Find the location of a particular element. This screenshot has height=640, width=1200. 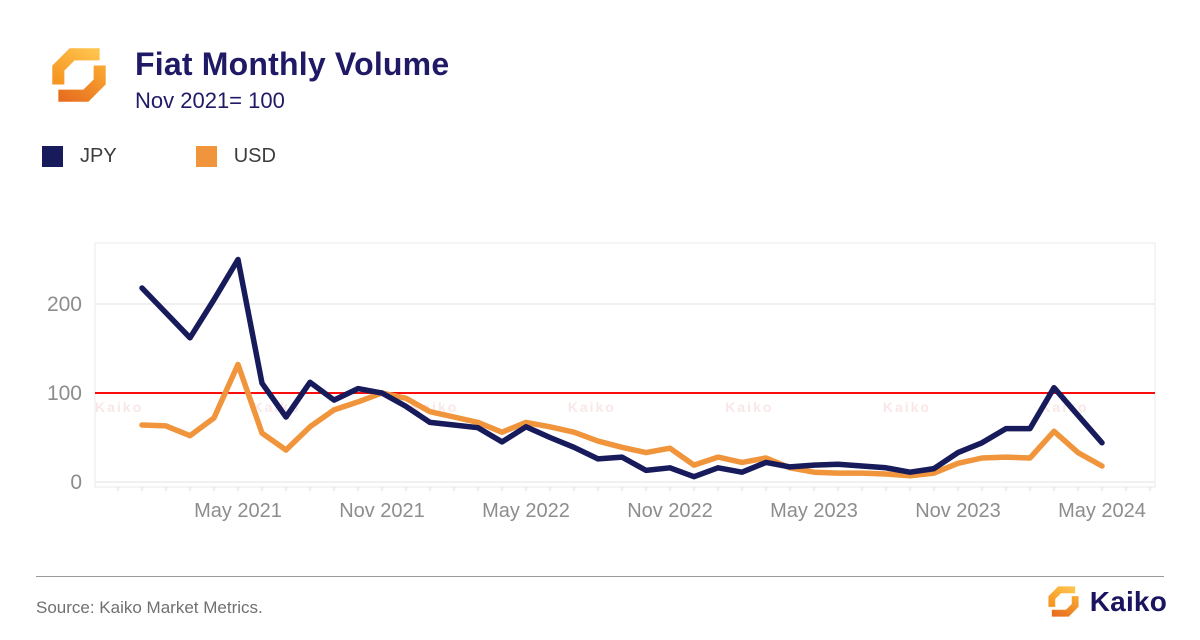

footer-divider is located at coordinates (600, 576).